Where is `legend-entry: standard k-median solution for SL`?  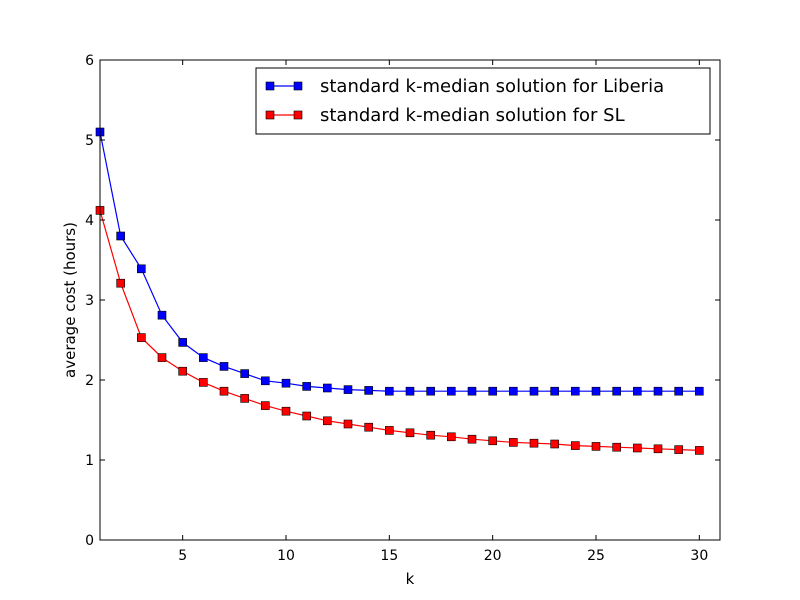 legend-entry: standard k-median solution for SL is located at coordinates (445, 115).